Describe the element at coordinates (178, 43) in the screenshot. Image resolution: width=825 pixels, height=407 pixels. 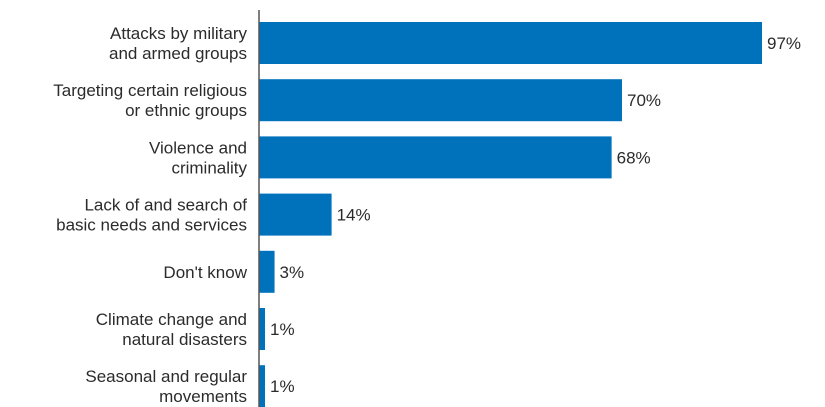
I see `category-label-1: Attacks by military and armed groups` at that location.